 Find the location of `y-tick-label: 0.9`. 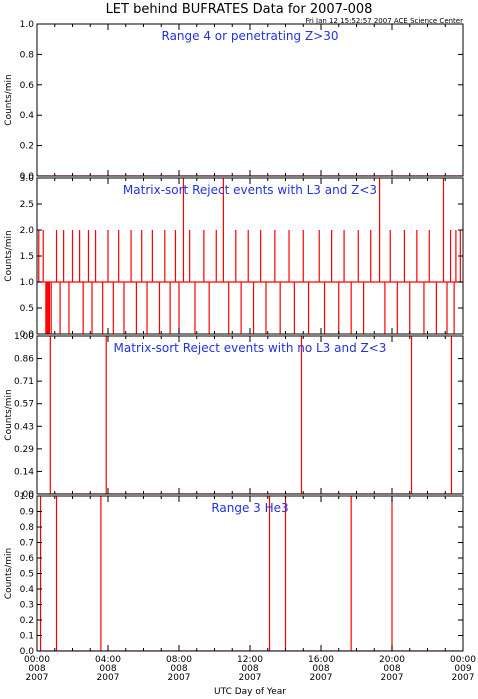

y-tick-label: 0.9 is located at coordinates (27, 513).